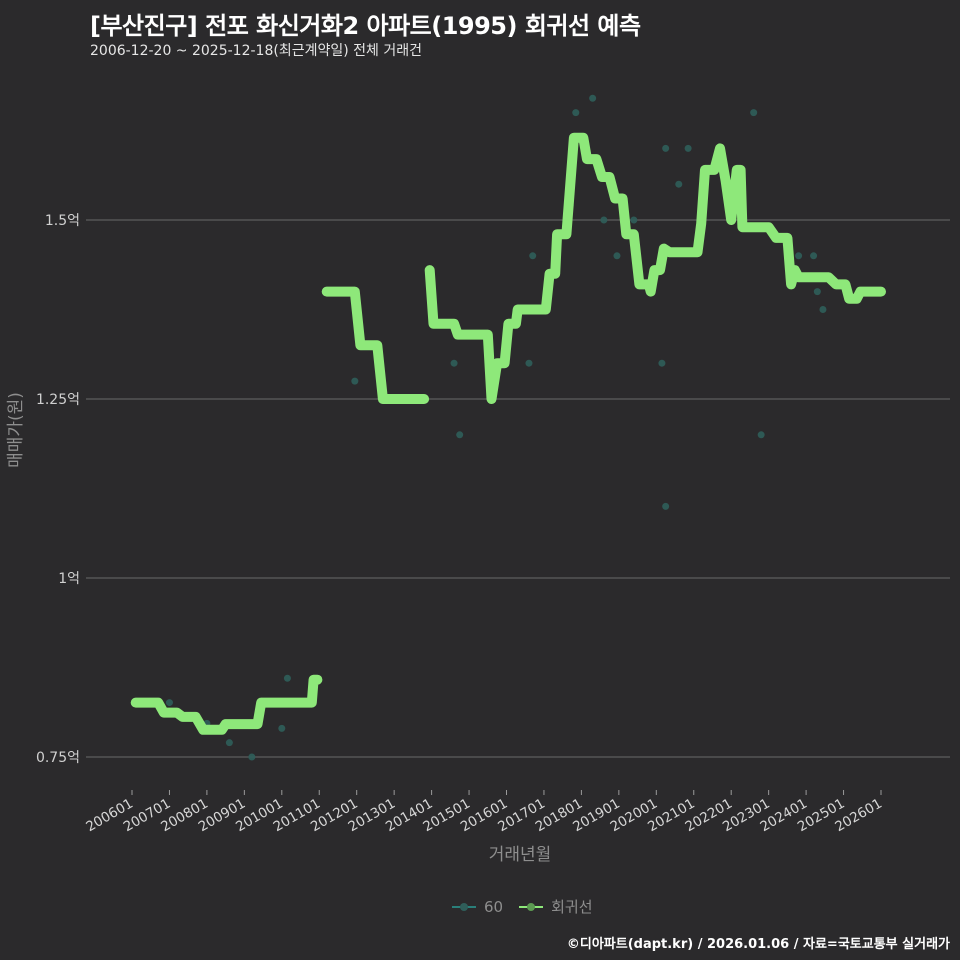  What do you see at coordinates (365, 26) in the screenshot?
I see `chart-title: [부산진구] 전포 화신거화2 아파트(1995) 회귀선 예측` at bounding box center [365, 26].